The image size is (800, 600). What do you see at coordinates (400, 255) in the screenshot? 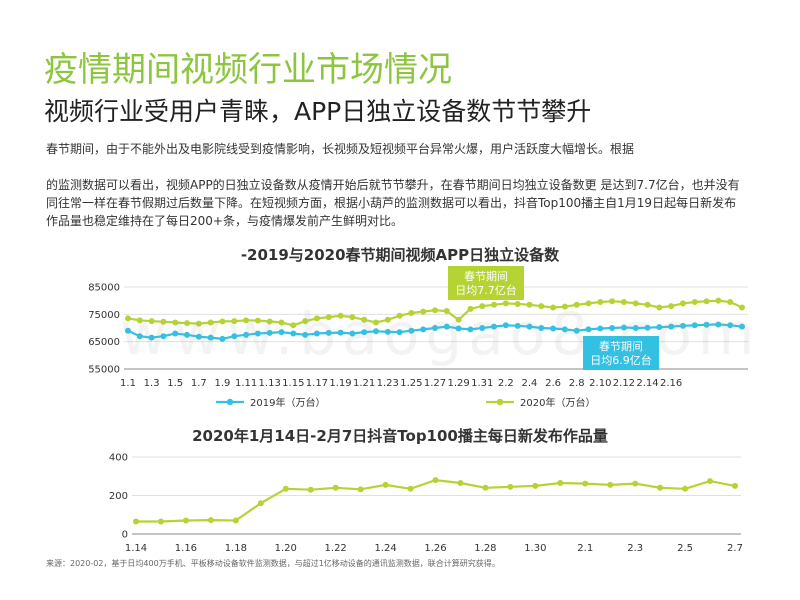
I see `chart1-title: -2019与2020春节期间视频APP日独立设备数` at bounding box center [400, 255].